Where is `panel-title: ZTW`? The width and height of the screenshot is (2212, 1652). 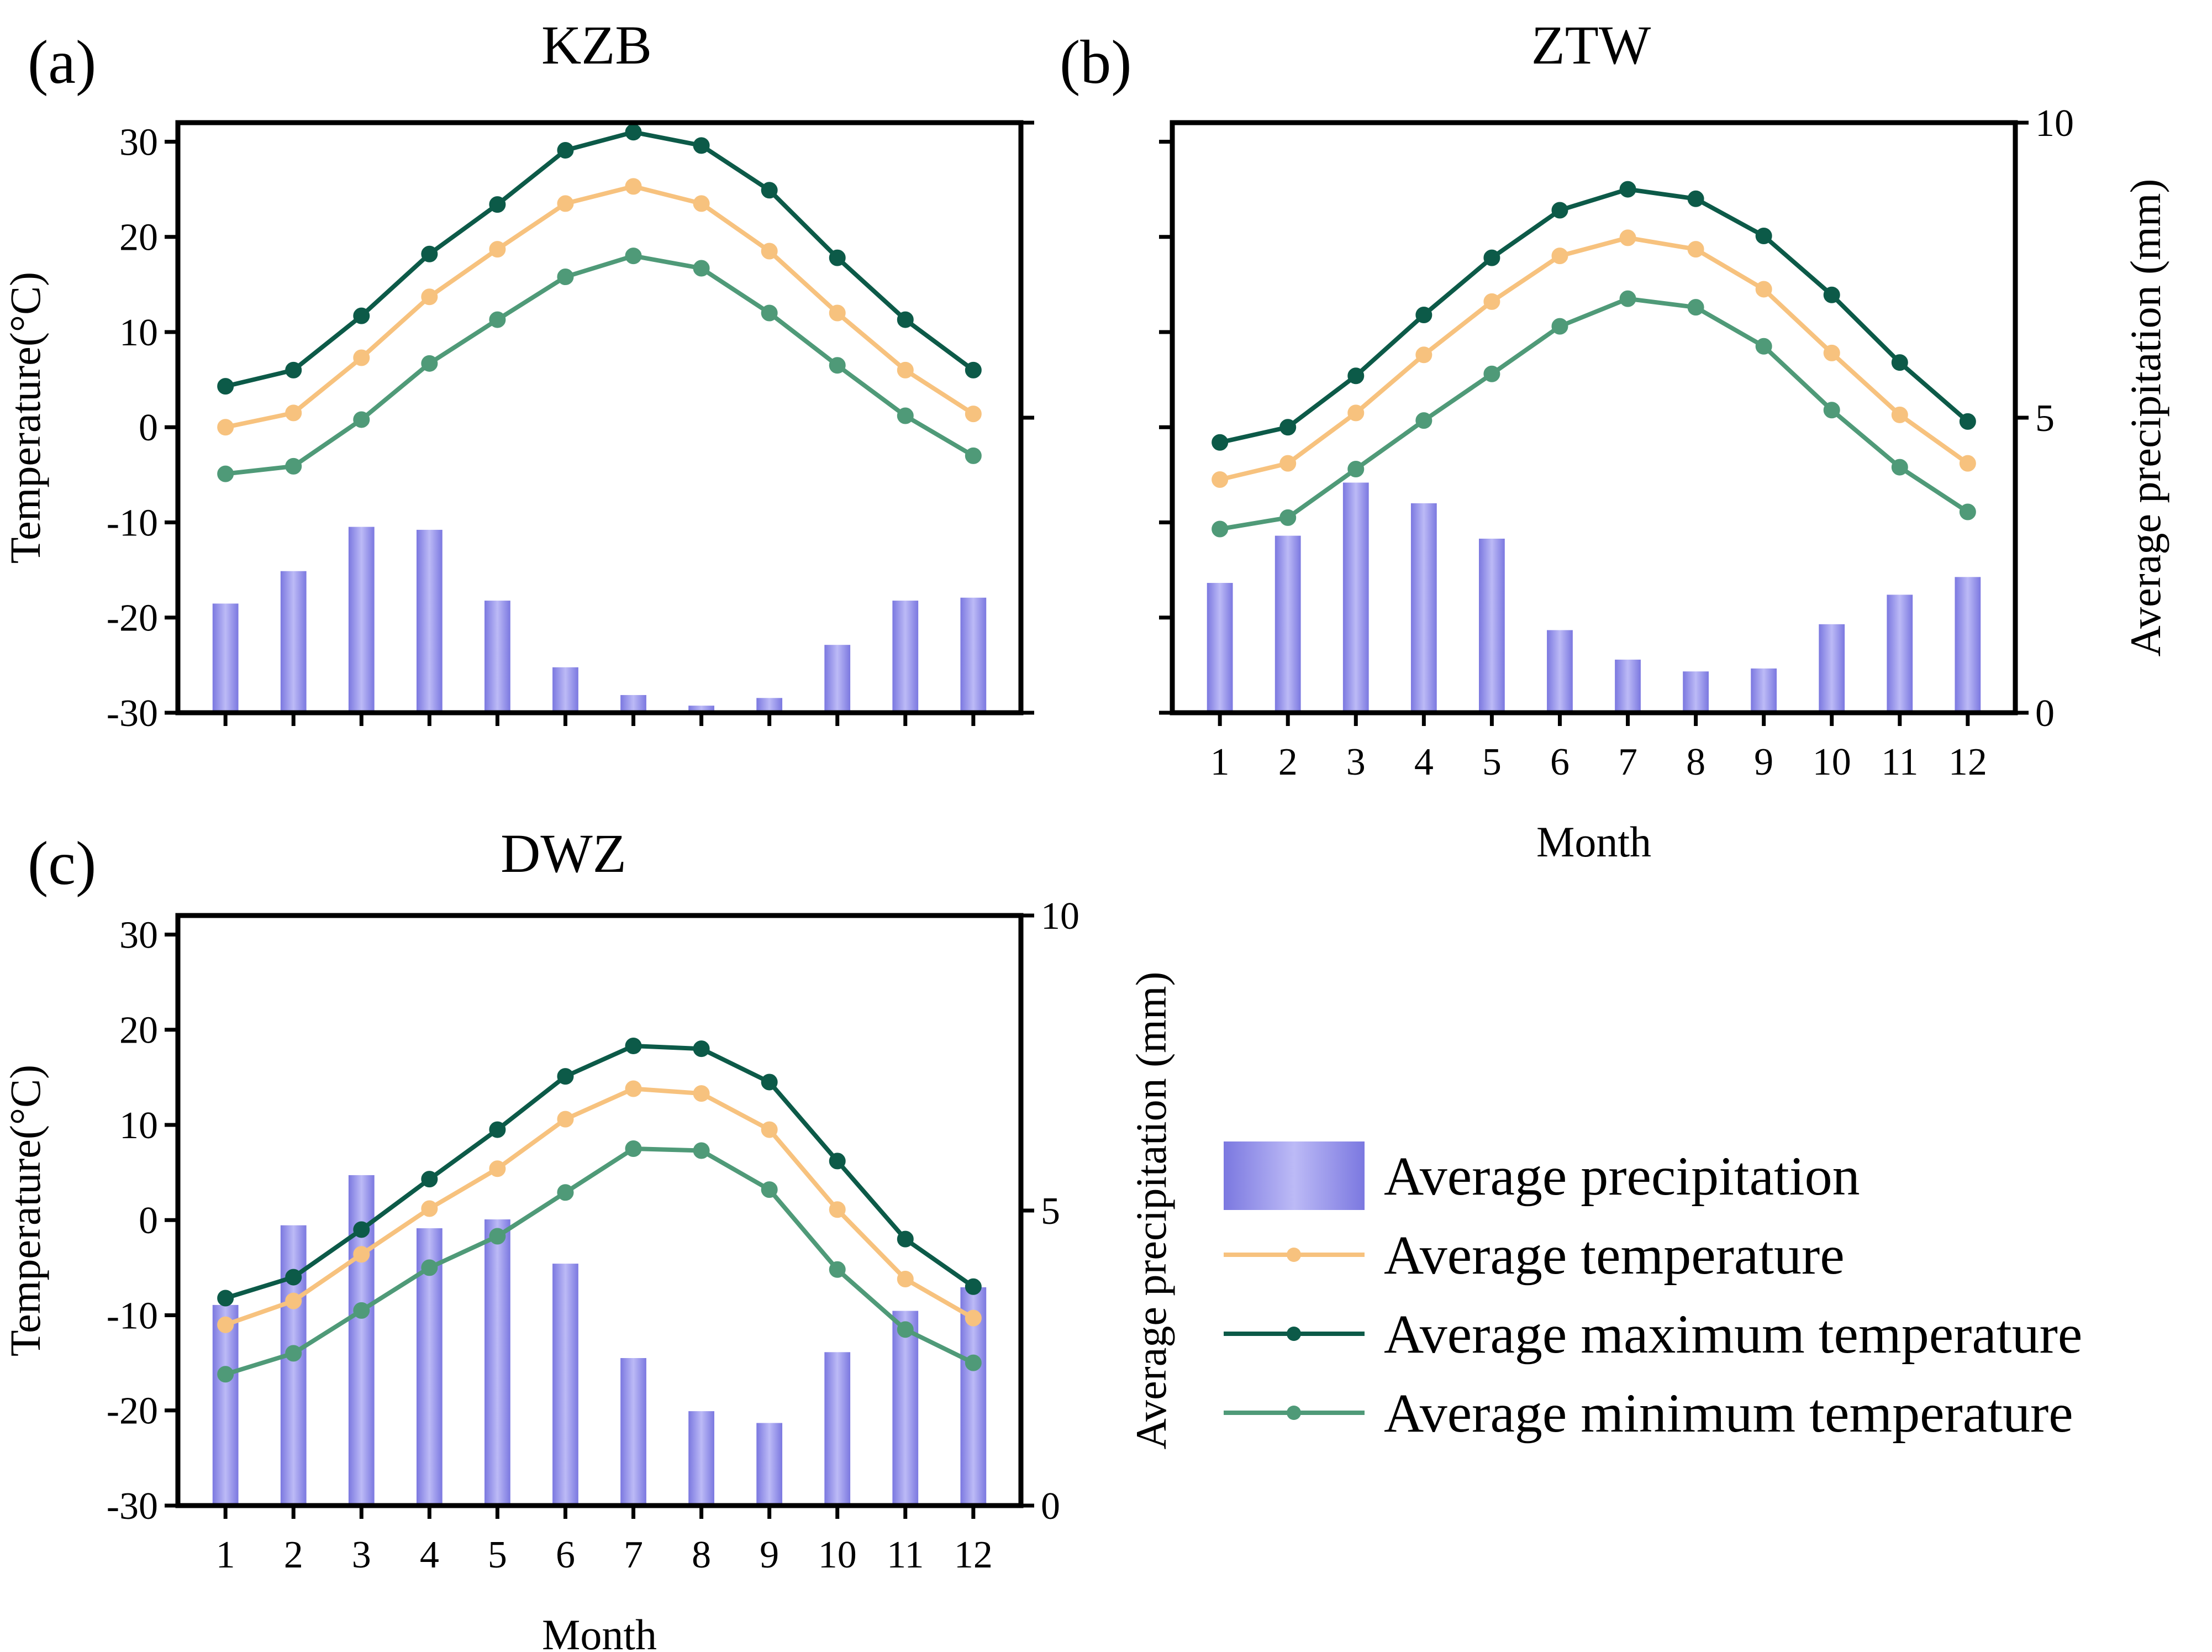
panel-title: ZTW is located at coordinates (1591, 45).